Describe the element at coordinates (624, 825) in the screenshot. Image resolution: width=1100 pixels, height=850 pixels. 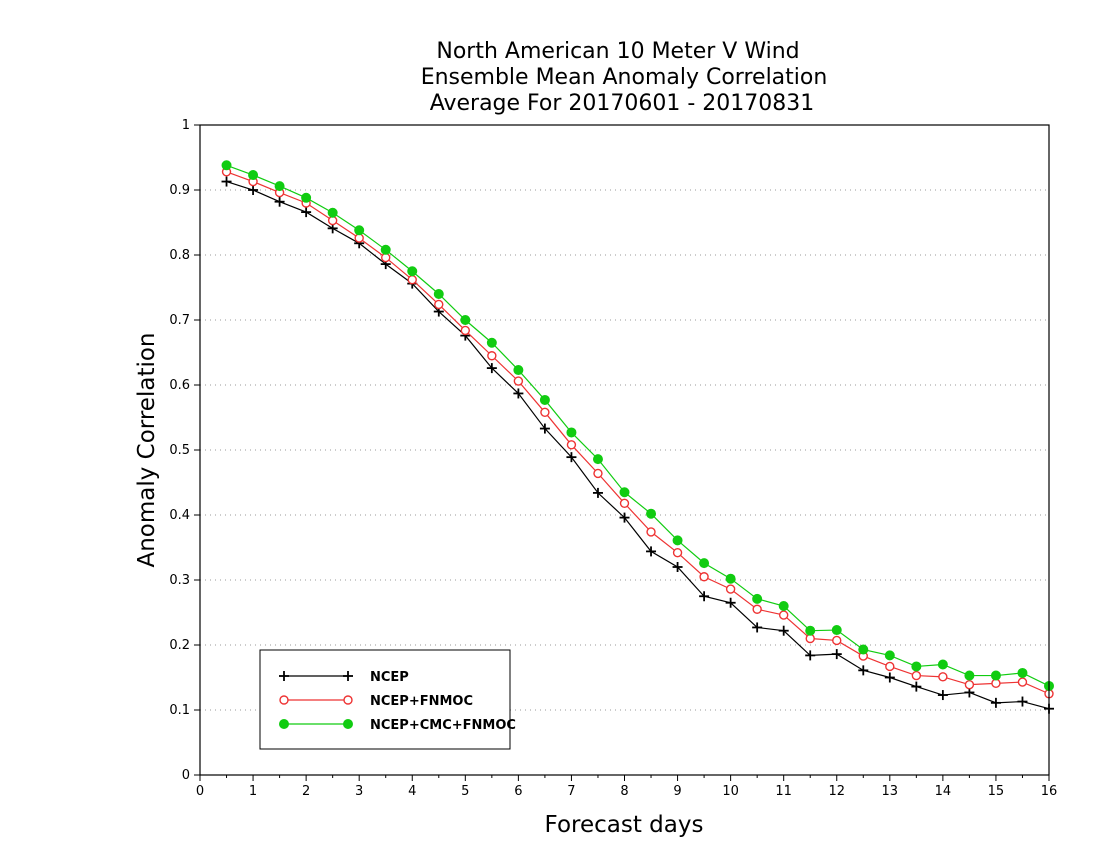
I see `x-axis-label: Forecast days` at that location.